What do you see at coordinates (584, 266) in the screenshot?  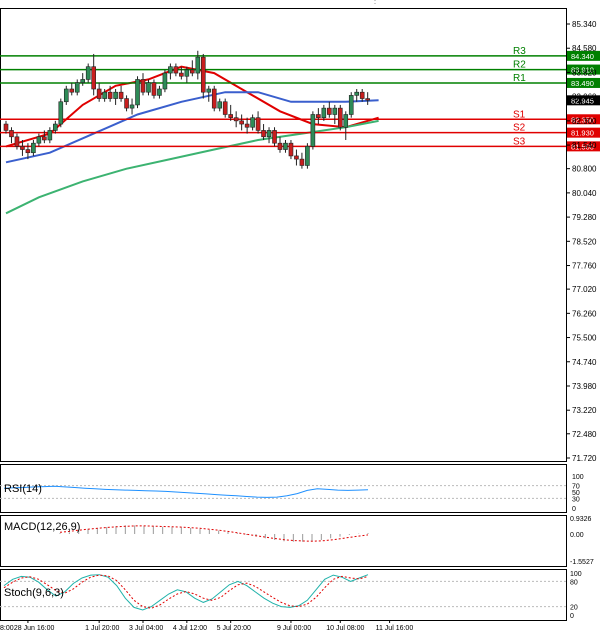 I see `price-tick-label: 77.760` at bounding box center [584, 266].